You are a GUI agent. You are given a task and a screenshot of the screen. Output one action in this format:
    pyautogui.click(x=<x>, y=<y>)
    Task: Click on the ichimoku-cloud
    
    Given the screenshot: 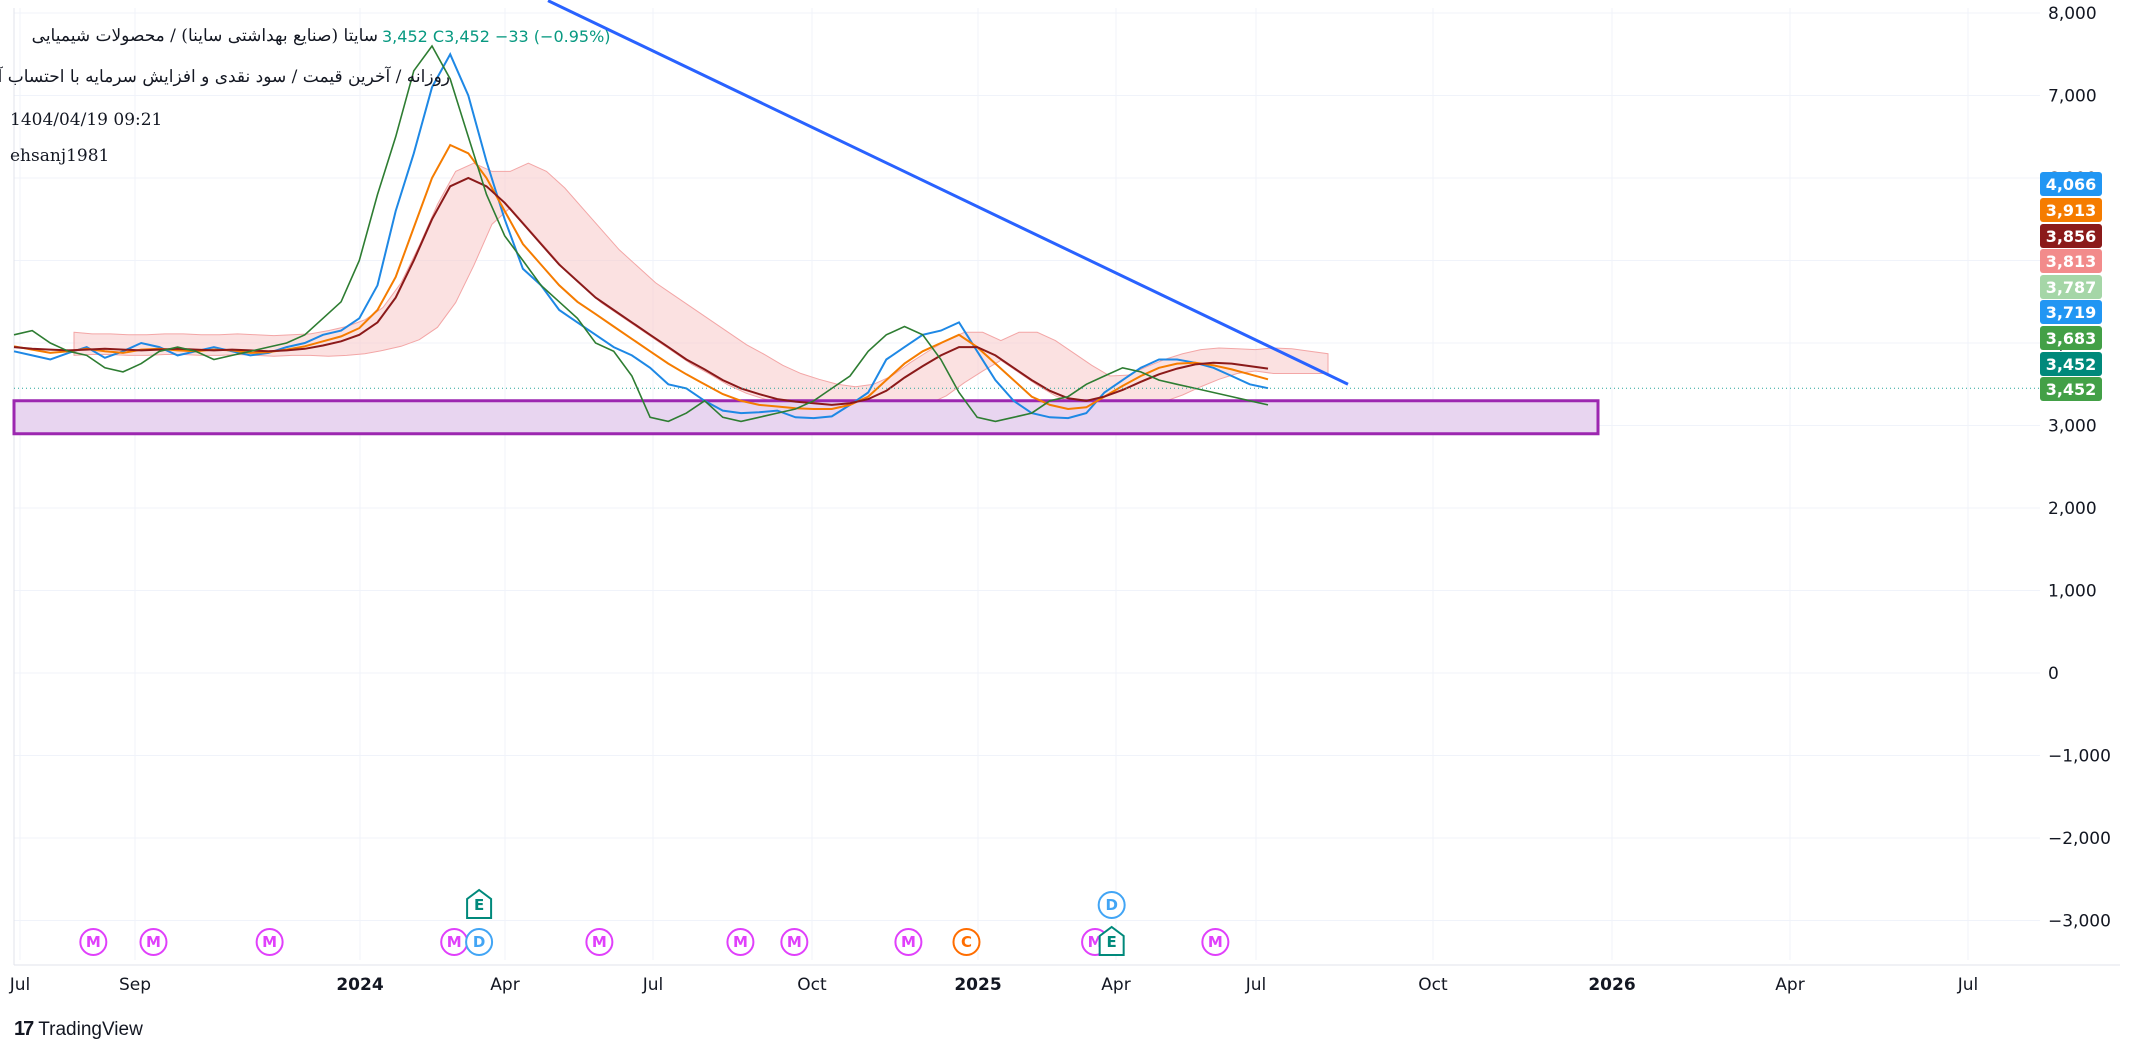 What is the action you would take?
    pyautogui.click(x=701, y=286)
    